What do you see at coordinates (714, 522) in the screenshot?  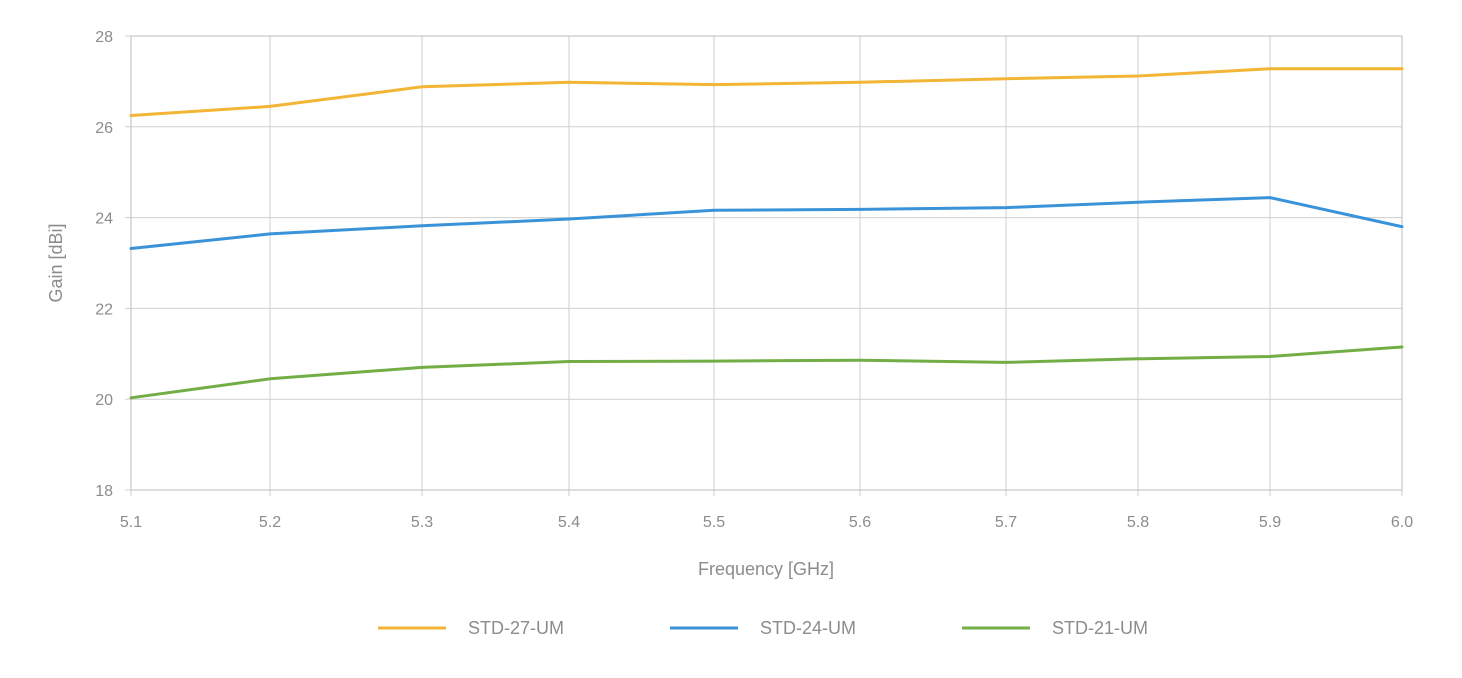 I see `x-tick-label: 5.5` at bounding box center [714, 522].